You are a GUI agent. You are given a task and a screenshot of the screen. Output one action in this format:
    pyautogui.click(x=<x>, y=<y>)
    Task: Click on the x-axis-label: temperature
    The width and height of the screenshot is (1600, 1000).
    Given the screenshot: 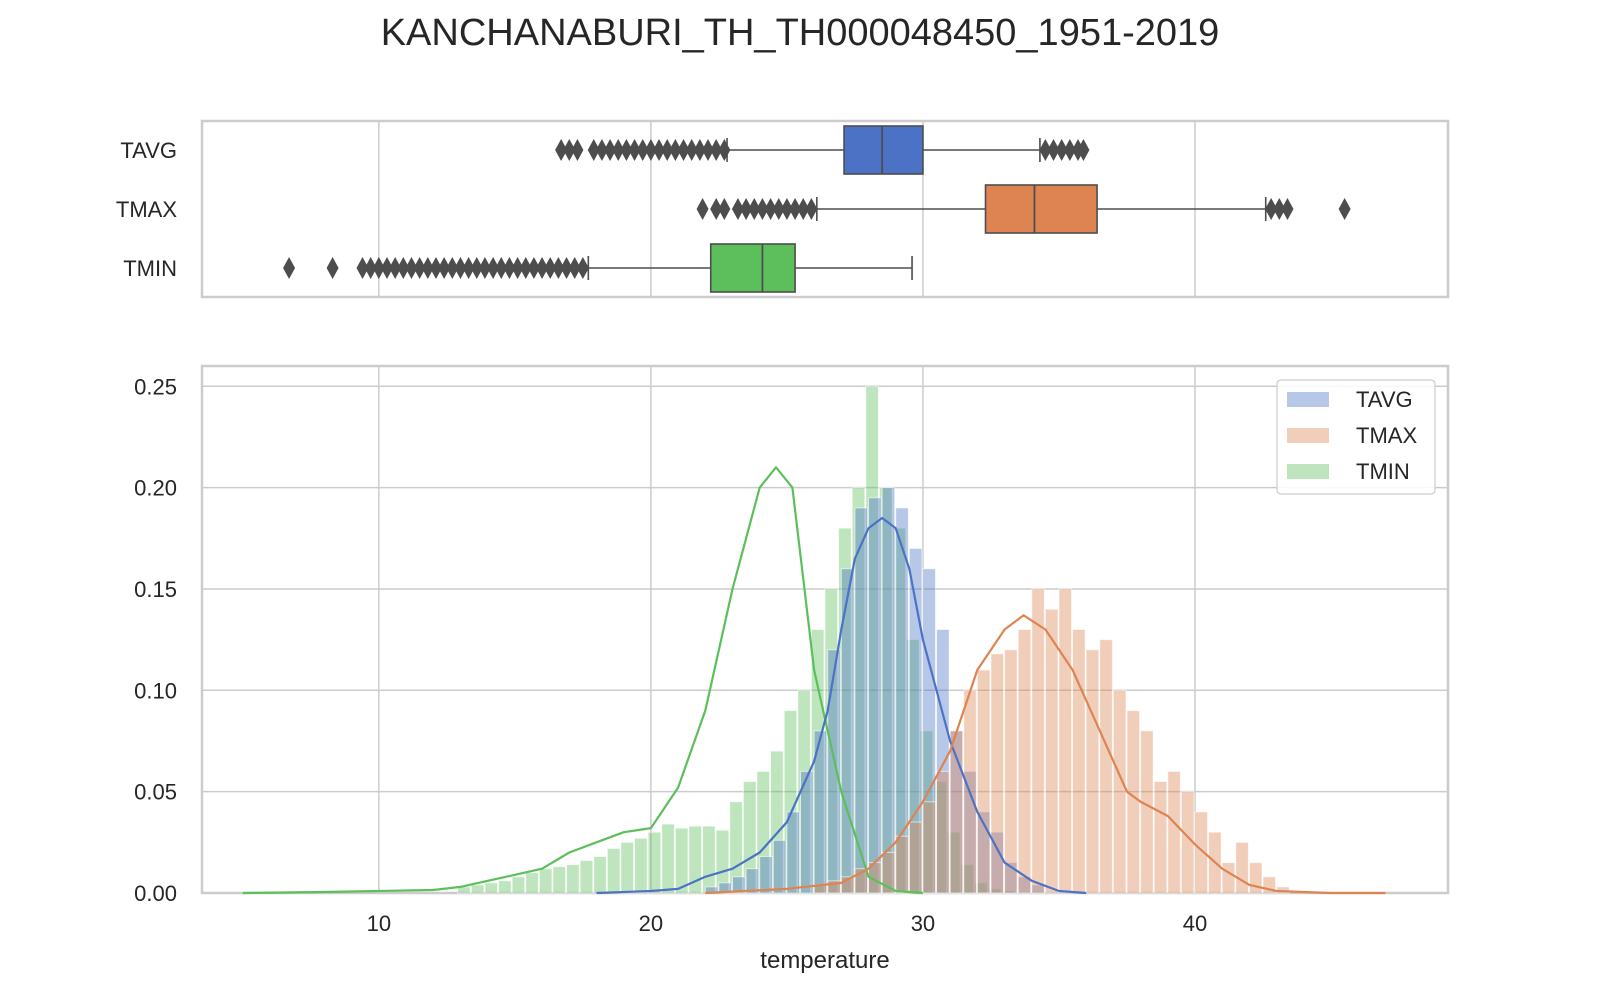 What is the action you would take?
    pyautogui.click(x=824, y=960)
    